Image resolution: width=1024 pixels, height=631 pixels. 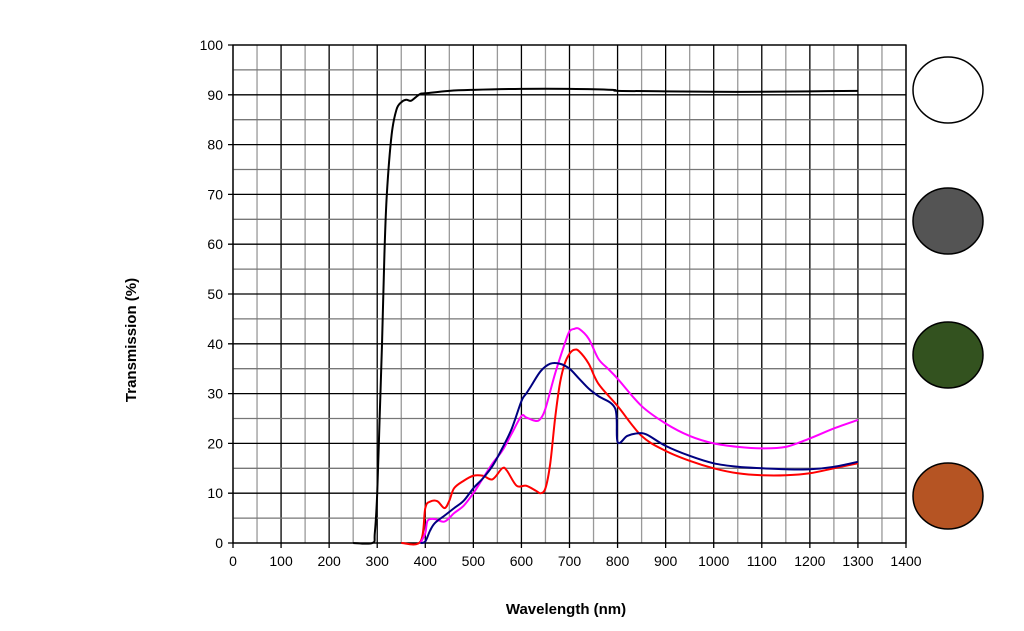 What do you see at coordinates (233, 561) in the screenshot?
I see `x-tick-label: 0` at bounding box center [233, 561].